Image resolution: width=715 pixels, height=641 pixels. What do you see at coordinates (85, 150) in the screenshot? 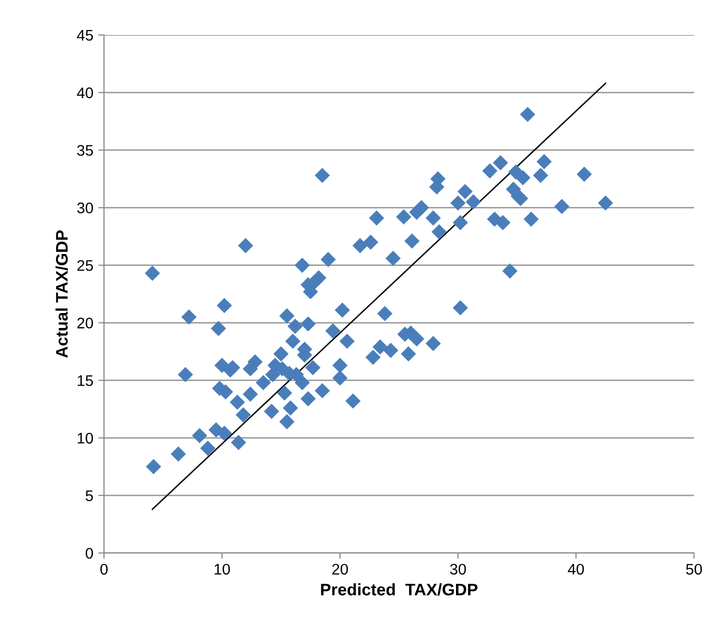
I see `y-tick-label: 35` at bounding box center [85, 150].